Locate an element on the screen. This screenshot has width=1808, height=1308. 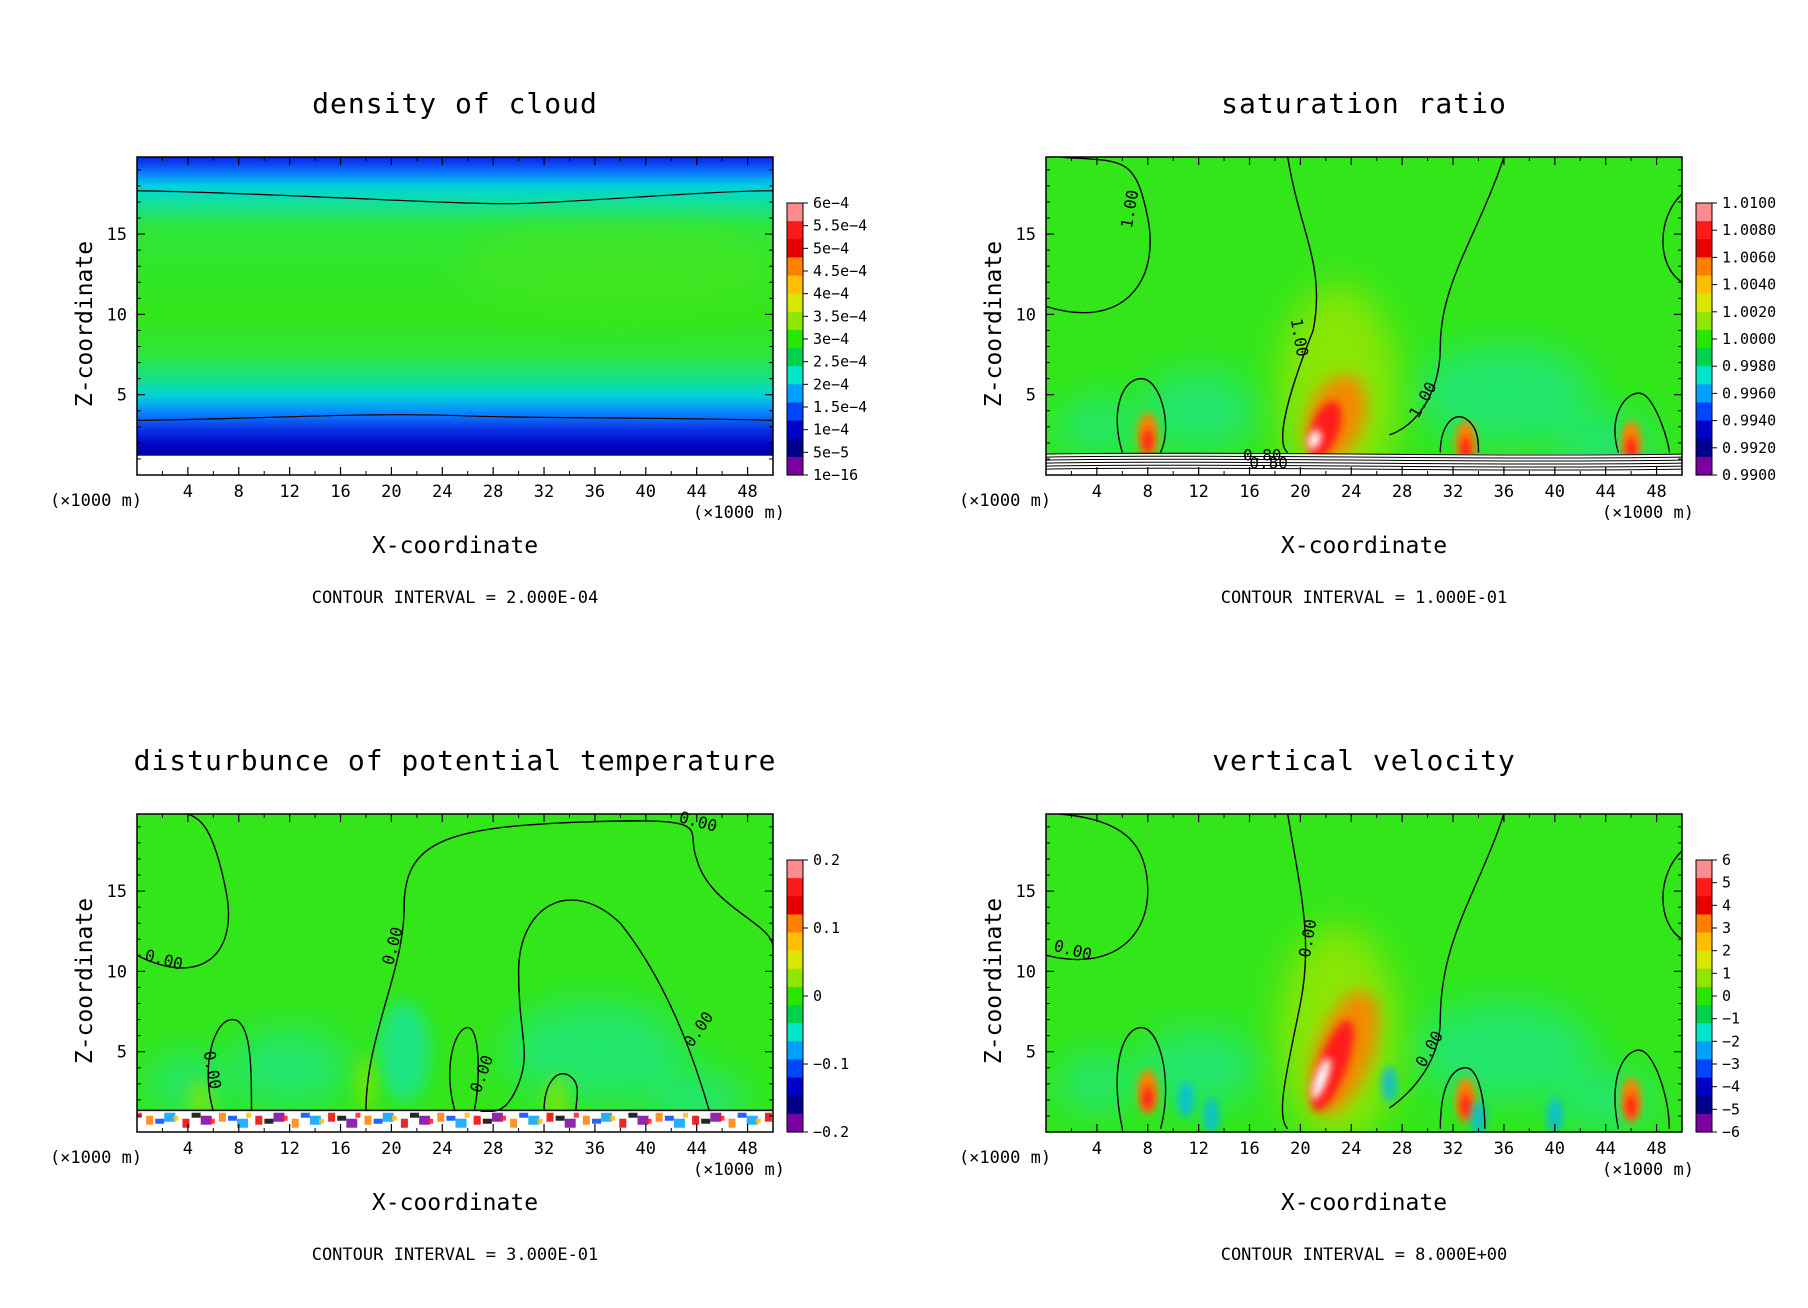
colorbar-label: 1.0040 is located at coordinates (1749, 285).